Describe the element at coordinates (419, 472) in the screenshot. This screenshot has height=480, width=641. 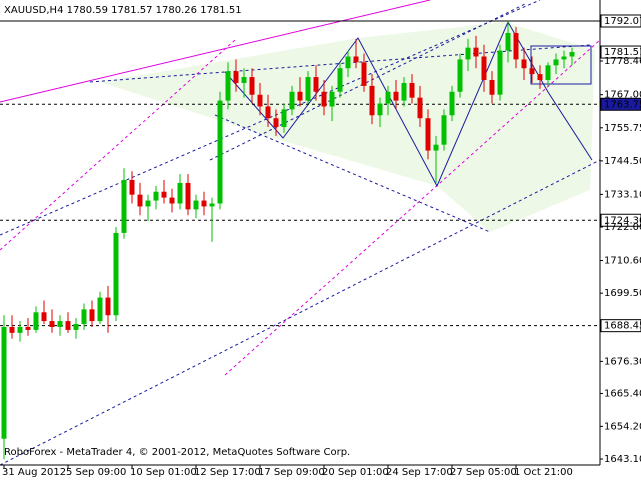
I see `x-tick-label: 24 Sep 17:00` at that location.